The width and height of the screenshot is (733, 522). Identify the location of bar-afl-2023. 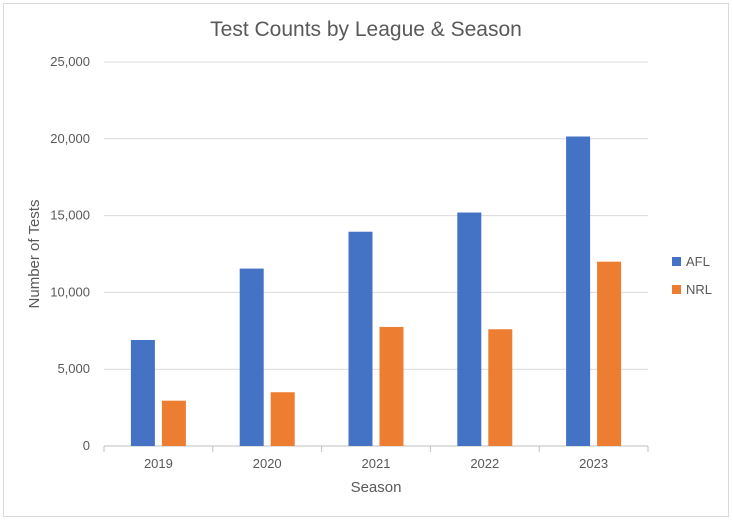
(578, 291).